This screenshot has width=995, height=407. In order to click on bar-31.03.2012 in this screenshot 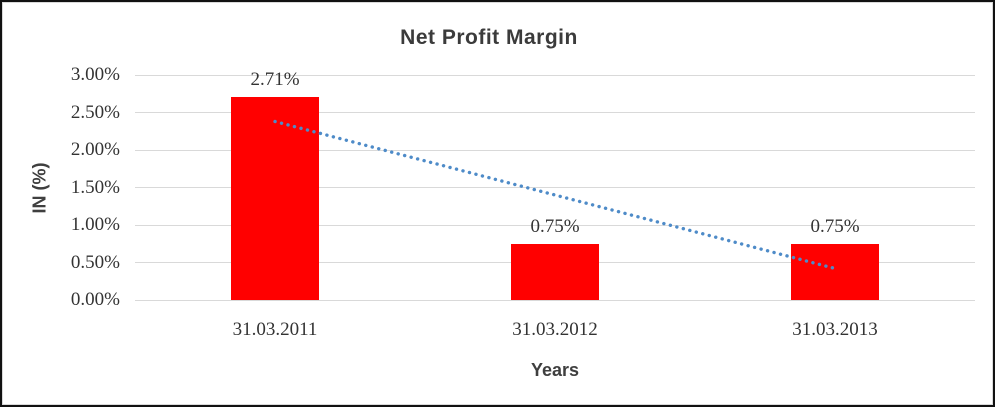, I will do `click(555, 271)`.